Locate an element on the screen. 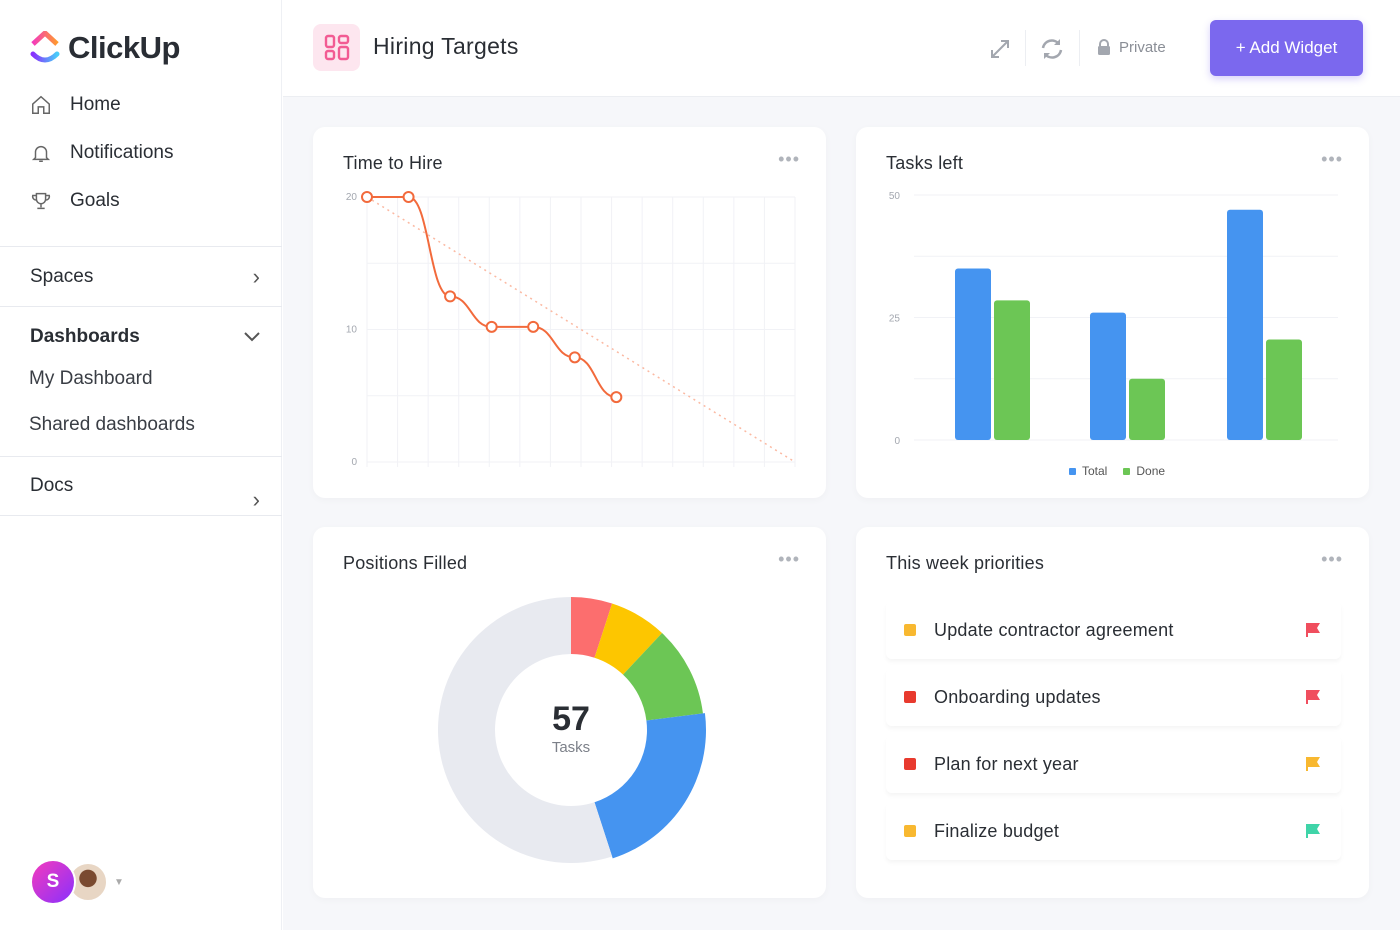 Image resolution: width=1400 pixels, height=930 pixels. private-label: Private is located at coordinates (1142, 47).